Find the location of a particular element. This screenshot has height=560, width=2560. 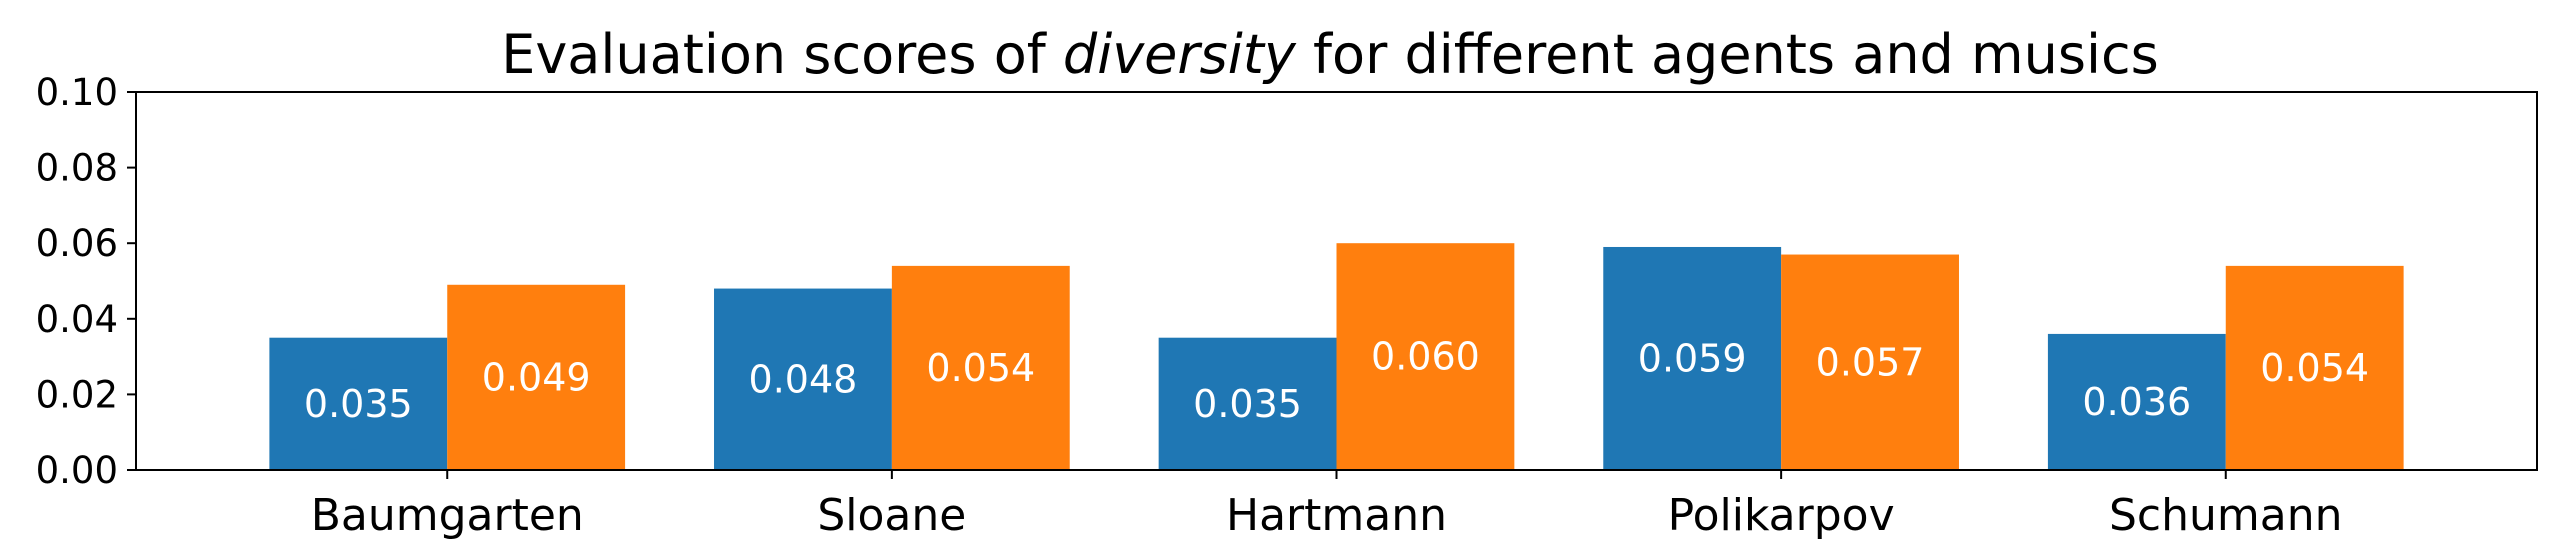

bar-series1-hartmann is located at coordinates (1247, 403).